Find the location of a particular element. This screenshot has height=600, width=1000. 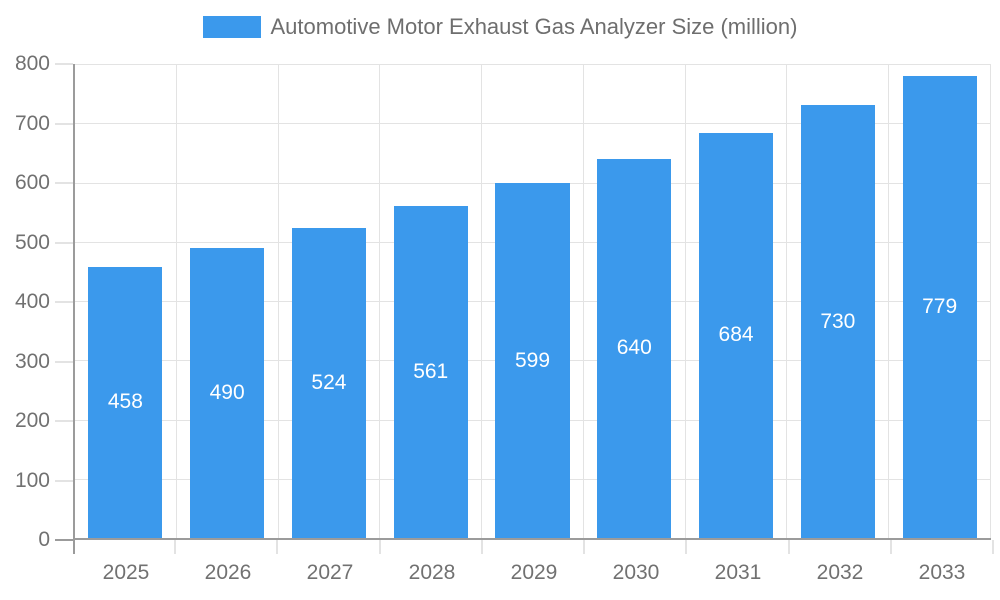

category-slot: 779 is located at coordinates (940, 301).